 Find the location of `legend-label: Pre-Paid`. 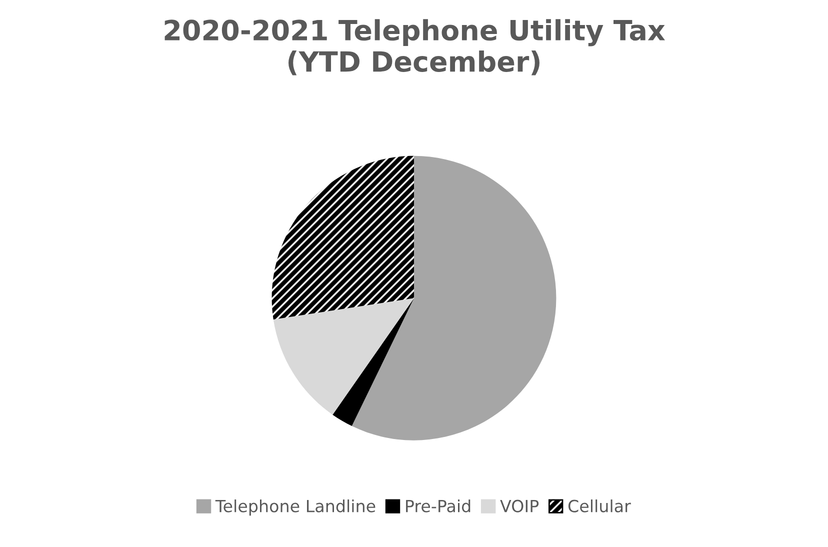

legend-label: Pre-Paid is located at coordinates (438, 505).